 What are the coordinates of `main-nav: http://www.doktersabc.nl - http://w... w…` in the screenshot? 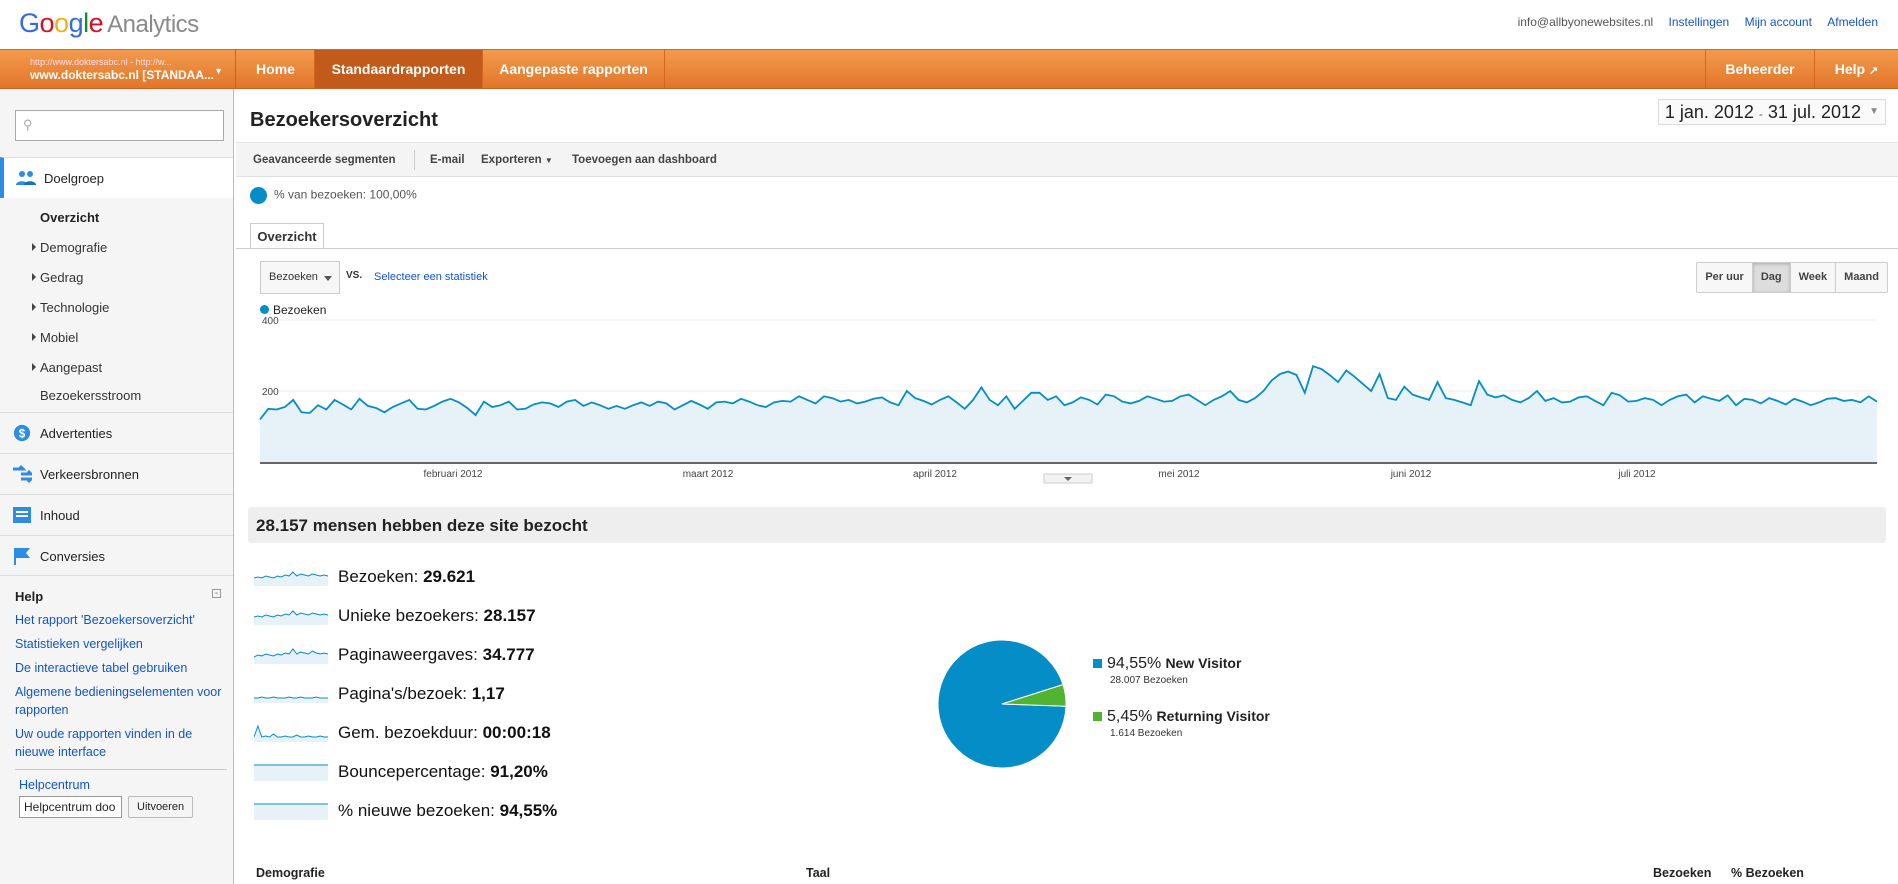 It's located at (949, 69).